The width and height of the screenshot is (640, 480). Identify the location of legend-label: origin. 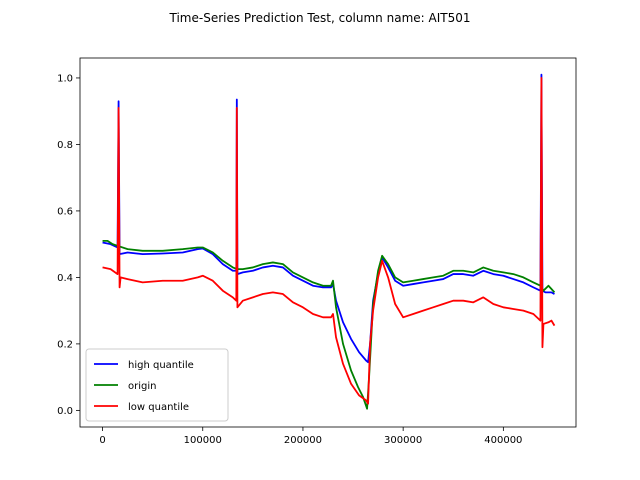
(142, 386).